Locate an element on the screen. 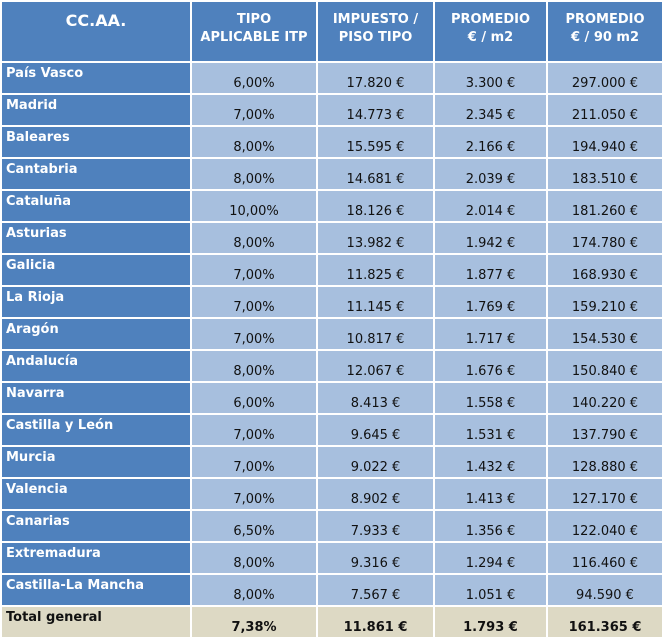 The height and width of the screenshot is (639, 662). promedio-90m2-cell: 122.040 € is located at coordinates (604, 526).